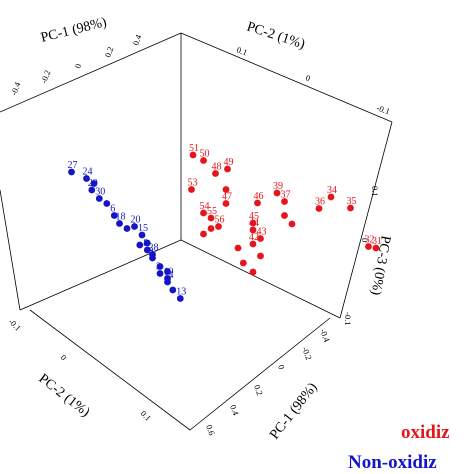  What do you see at coordinates (227, 197) in the screenshot?
I see `point-label: 47` at bounding box center [227, 197].